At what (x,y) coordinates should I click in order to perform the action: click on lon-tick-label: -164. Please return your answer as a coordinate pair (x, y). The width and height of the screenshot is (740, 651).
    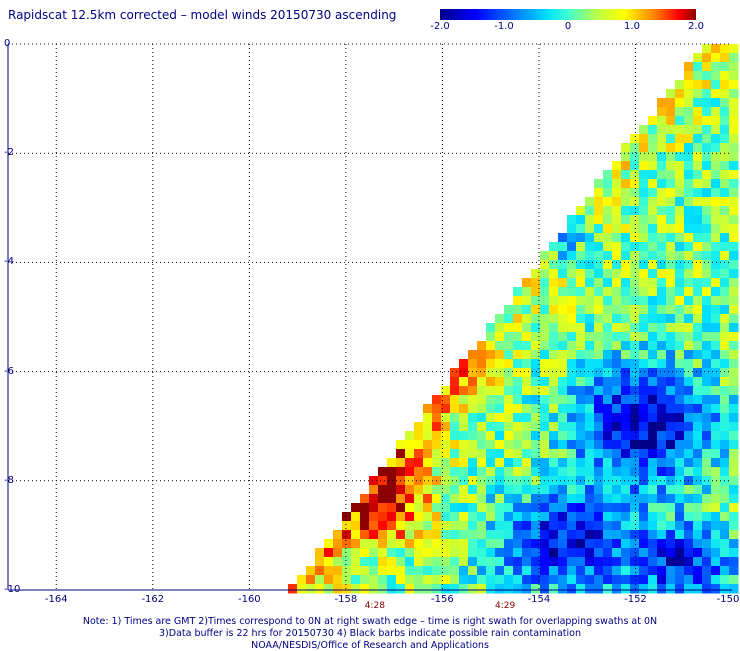
    Looking at the image, I should click on (56, 599).